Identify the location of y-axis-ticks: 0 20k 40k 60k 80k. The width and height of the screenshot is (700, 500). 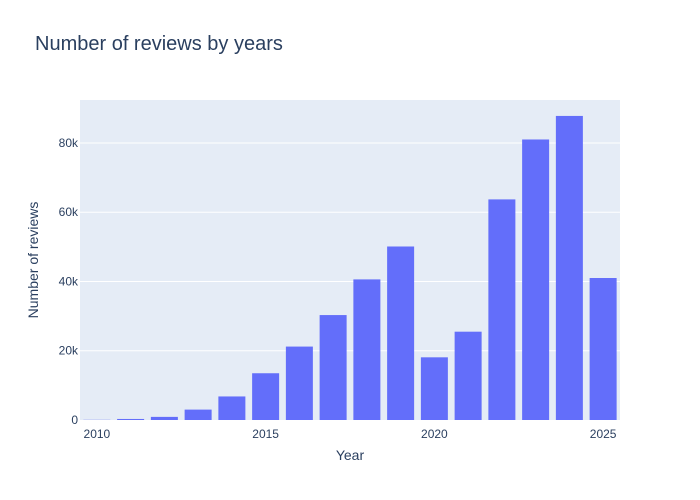
(69, 281).